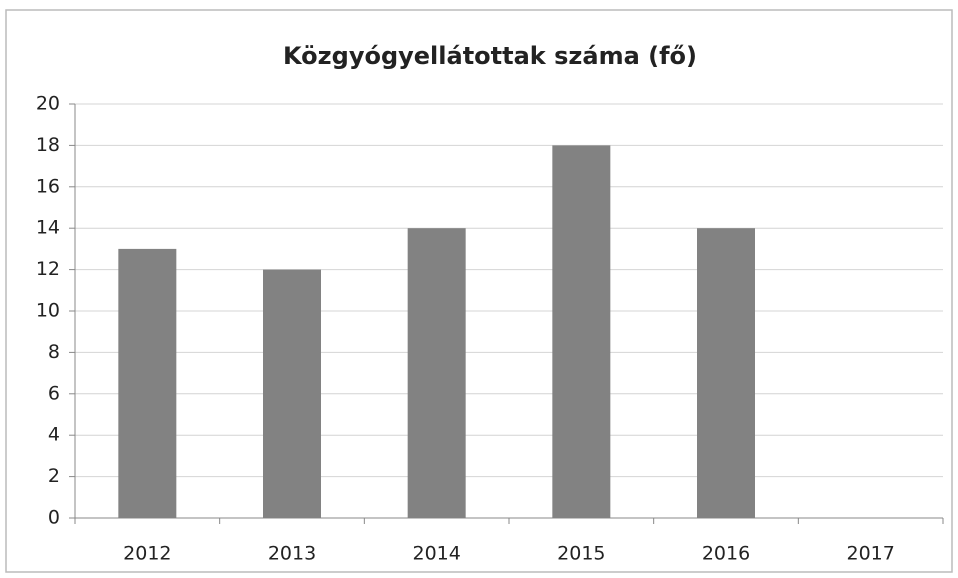  What do you see at coordinates (48, 104) in the screenshot?
I see `y-tick-label: 20` at bounding box center [48, 104].